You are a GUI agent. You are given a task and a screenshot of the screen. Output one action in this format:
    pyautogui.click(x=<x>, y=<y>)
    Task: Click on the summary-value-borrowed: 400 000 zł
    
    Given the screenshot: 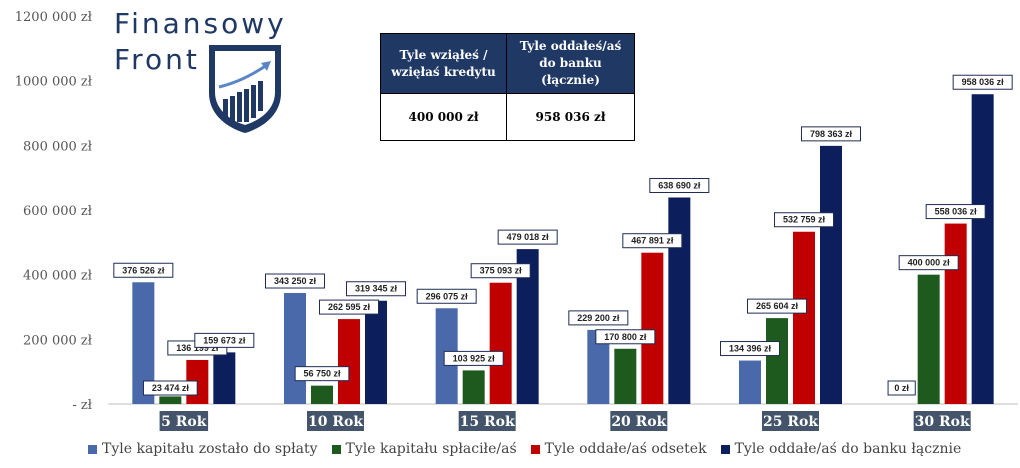 What is the action you would take?
    pyautogui.click(x=443, y=117)
    